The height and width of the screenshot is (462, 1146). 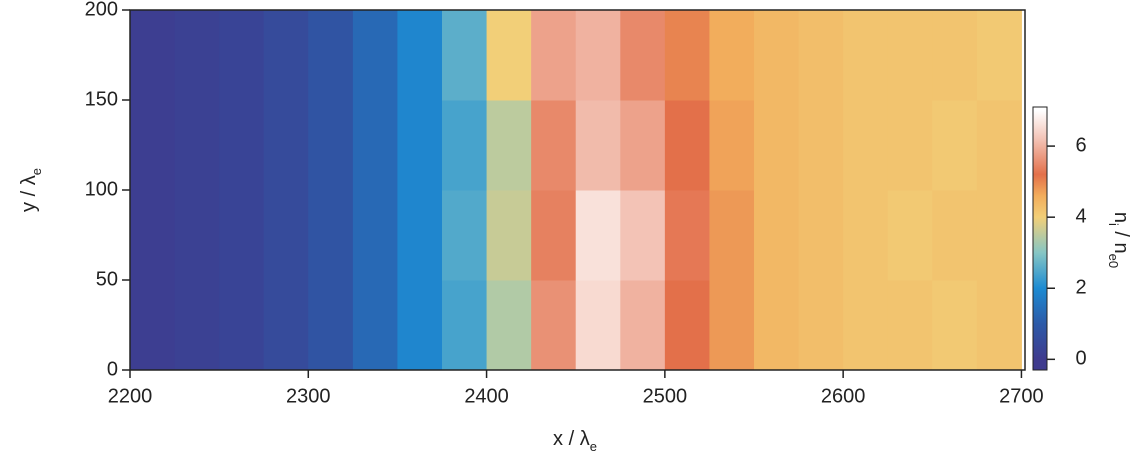 What do you see at coordinates (843, 396) in the screenshot?
I see `x-tick-label: 2600` at bounding box center [843, 396].